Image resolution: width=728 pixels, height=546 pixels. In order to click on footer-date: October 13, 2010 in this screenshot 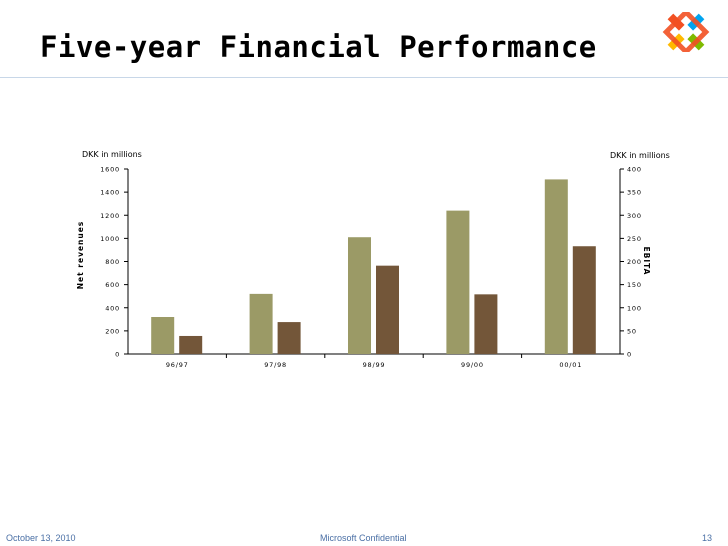, I will do `click(41, 538)`.